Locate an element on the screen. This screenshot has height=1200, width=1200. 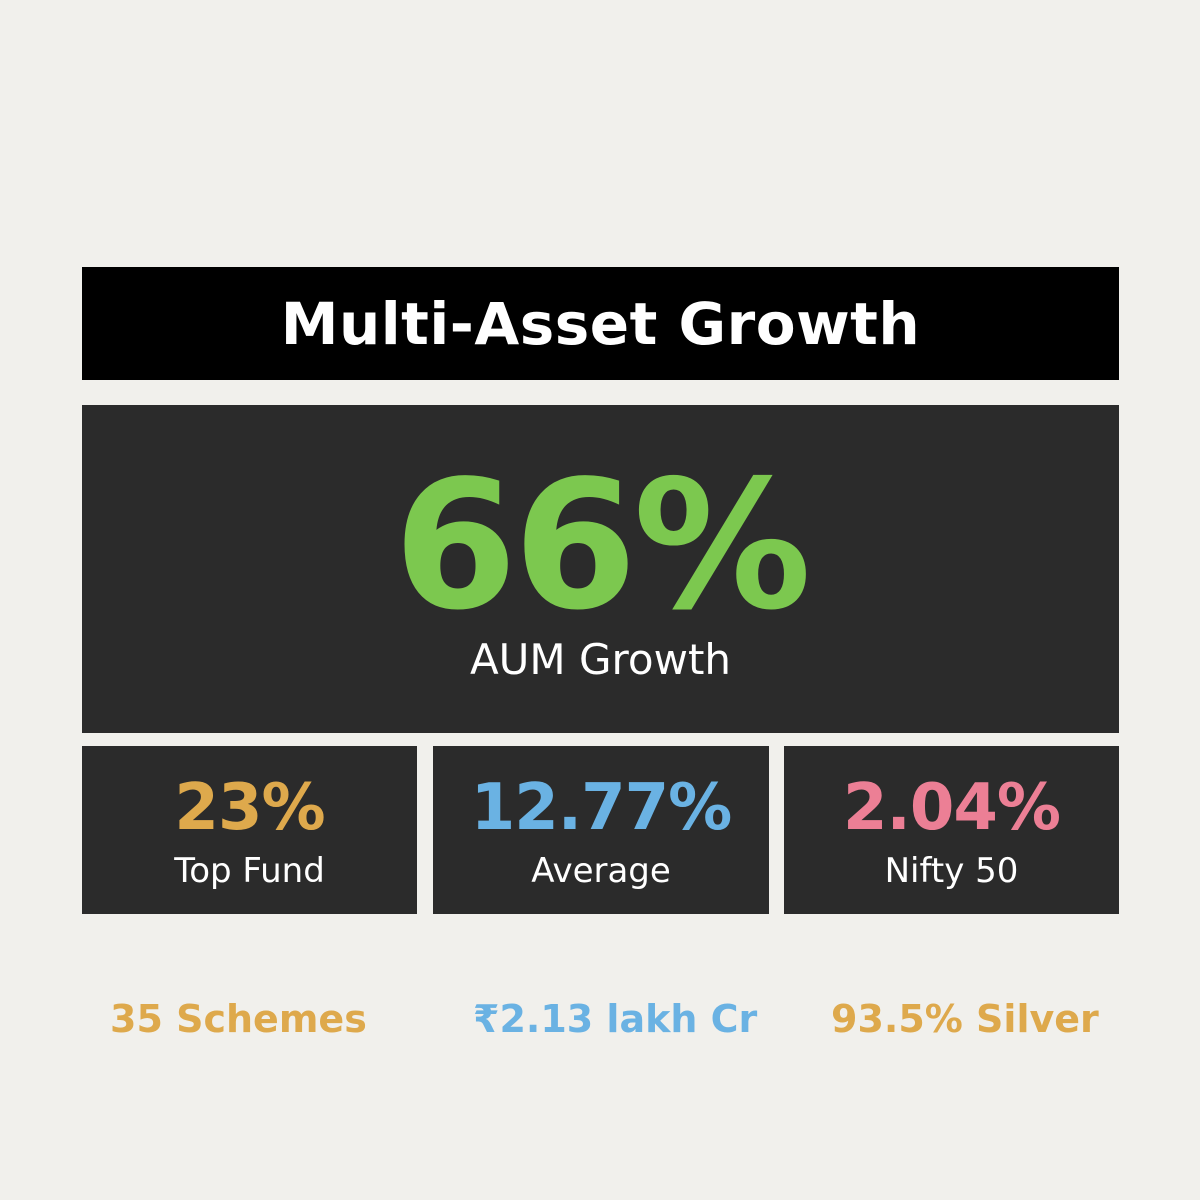
stat-value: 2.04% is located at coordinates (951, 808).